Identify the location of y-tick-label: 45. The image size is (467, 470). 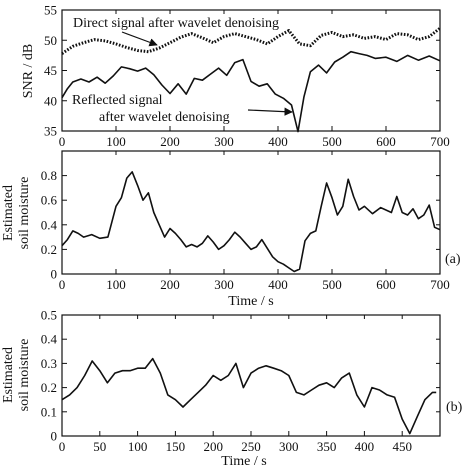
(50, 70).